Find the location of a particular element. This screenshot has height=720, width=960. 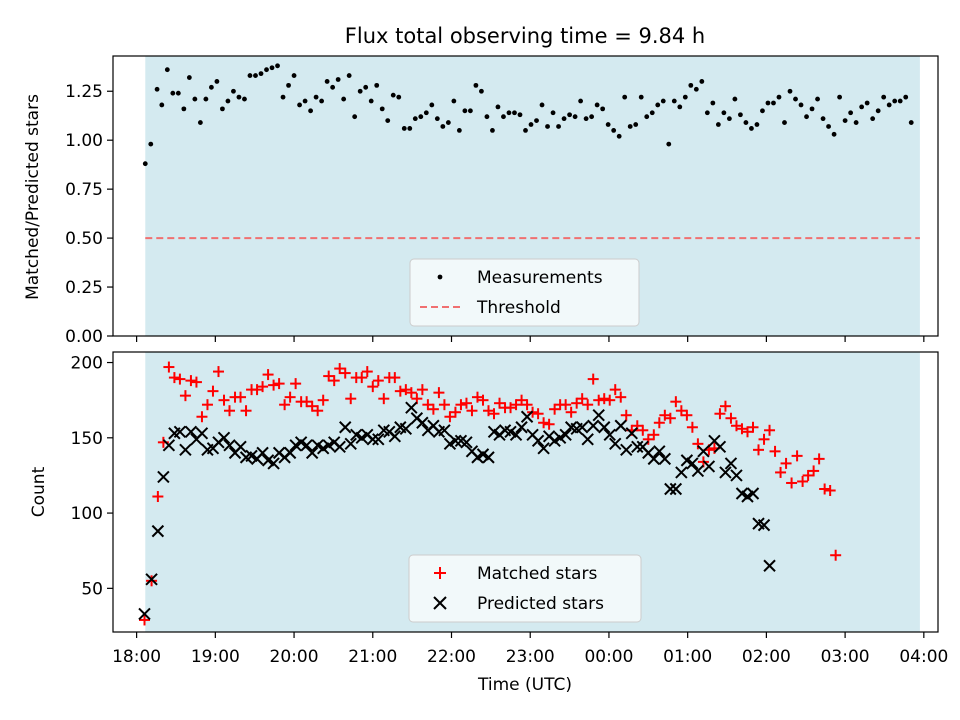

legend-matched-marker is located at coordinates (440, 573).